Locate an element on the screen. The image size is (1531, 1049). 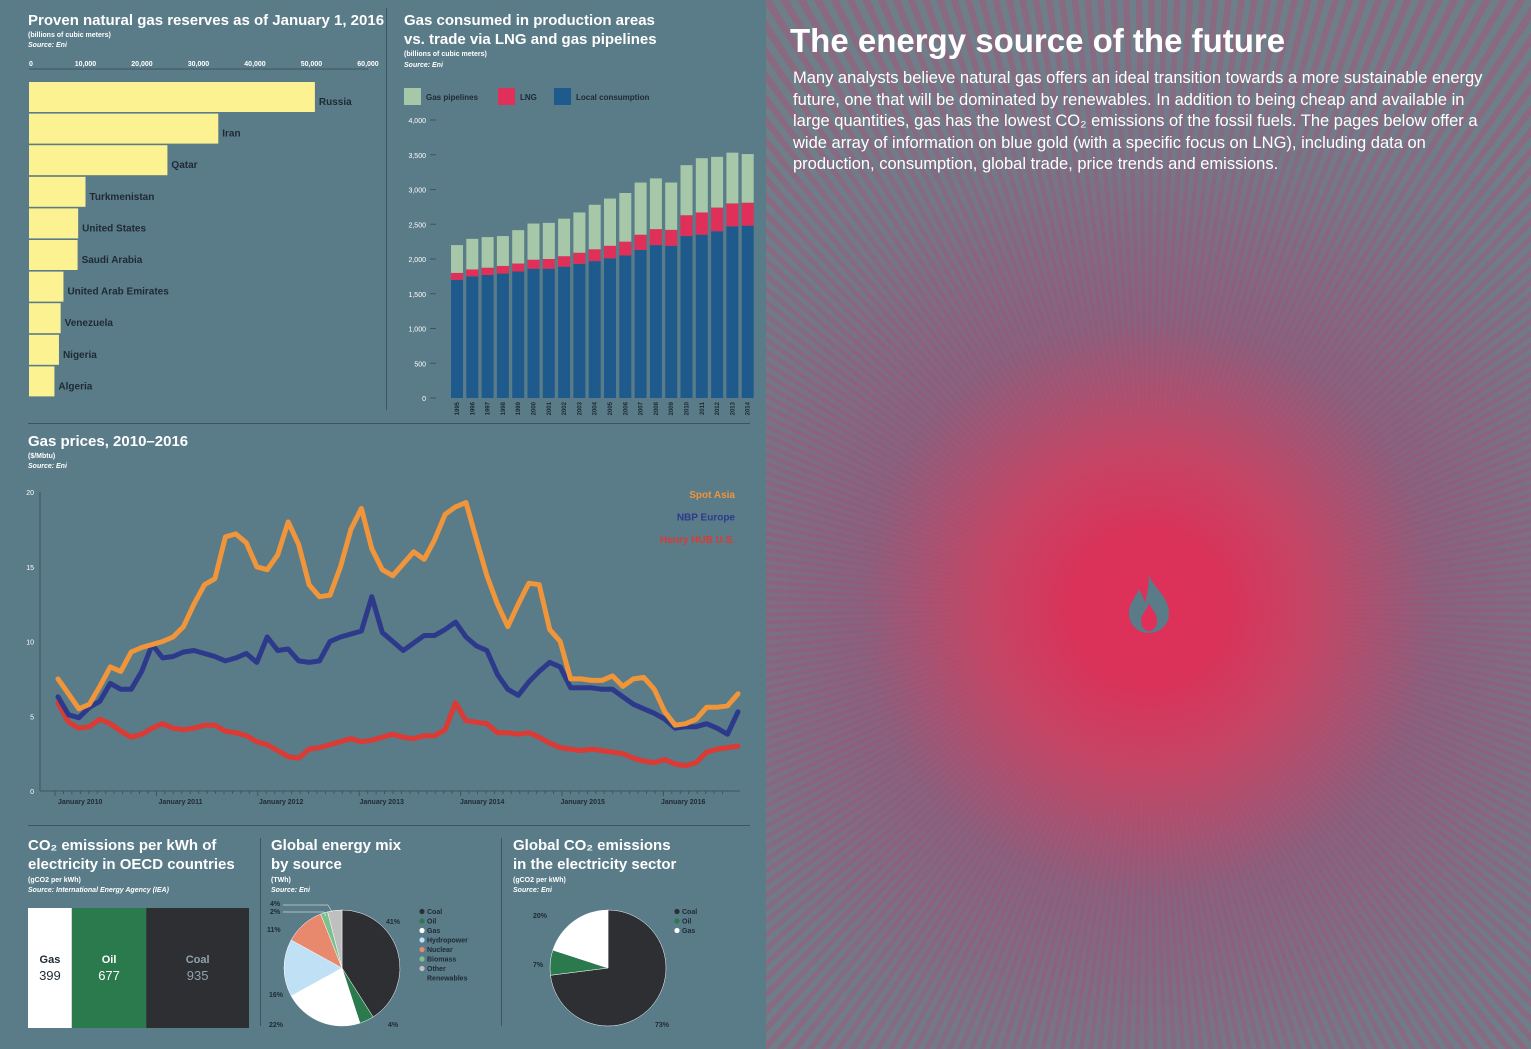
oecd-segment is located at coordinates (50, 968).